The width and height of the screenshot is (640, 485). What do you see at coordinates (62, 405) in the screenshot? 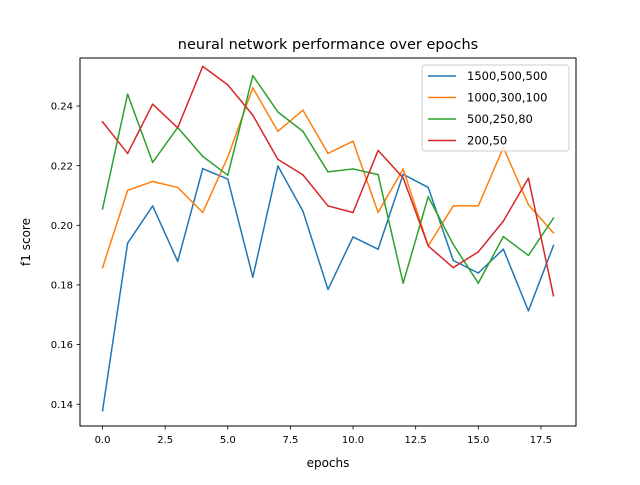
I see `y-tick-label: 0.14` at bounding box center [62, 405].